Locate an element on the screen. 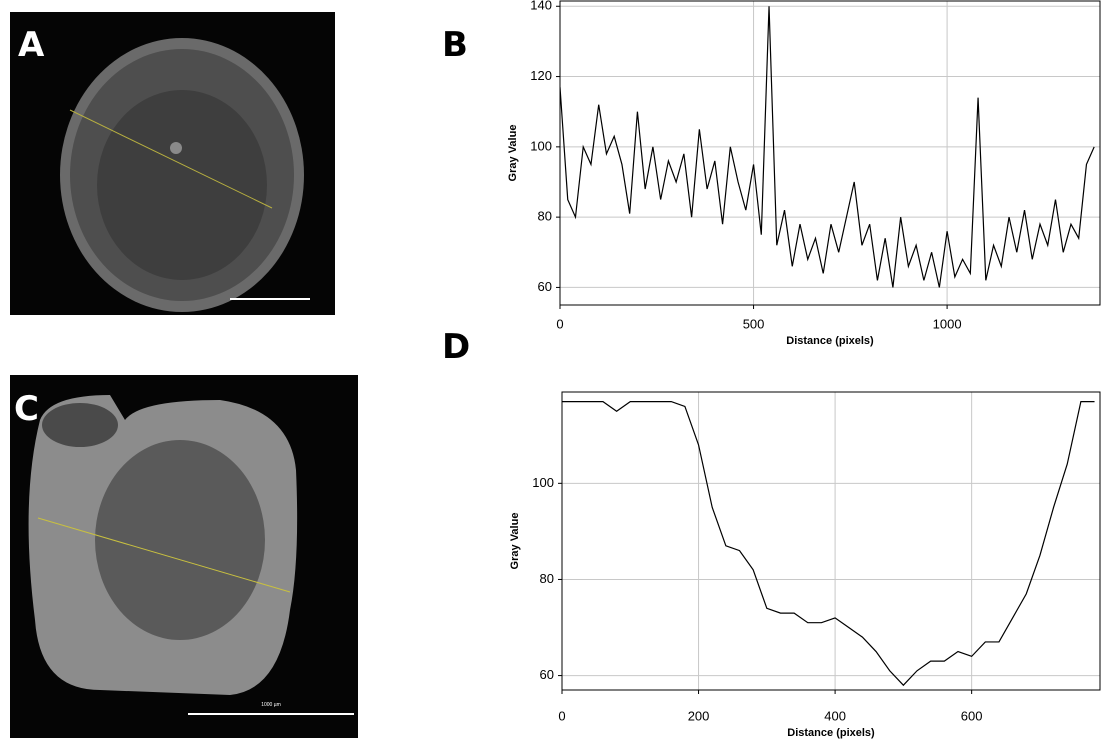 This screenshot has height=740, width=1101. x-tick-label: 400 is located at coordinates (835, 715).